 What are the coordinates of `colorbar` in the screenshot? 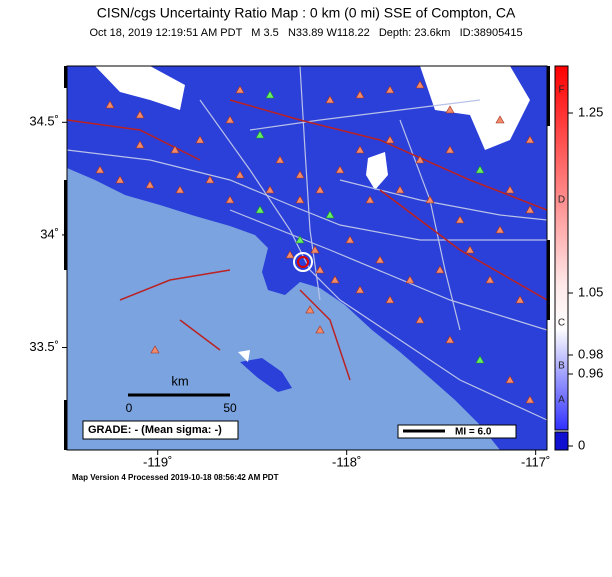 It's located at (561, 248).